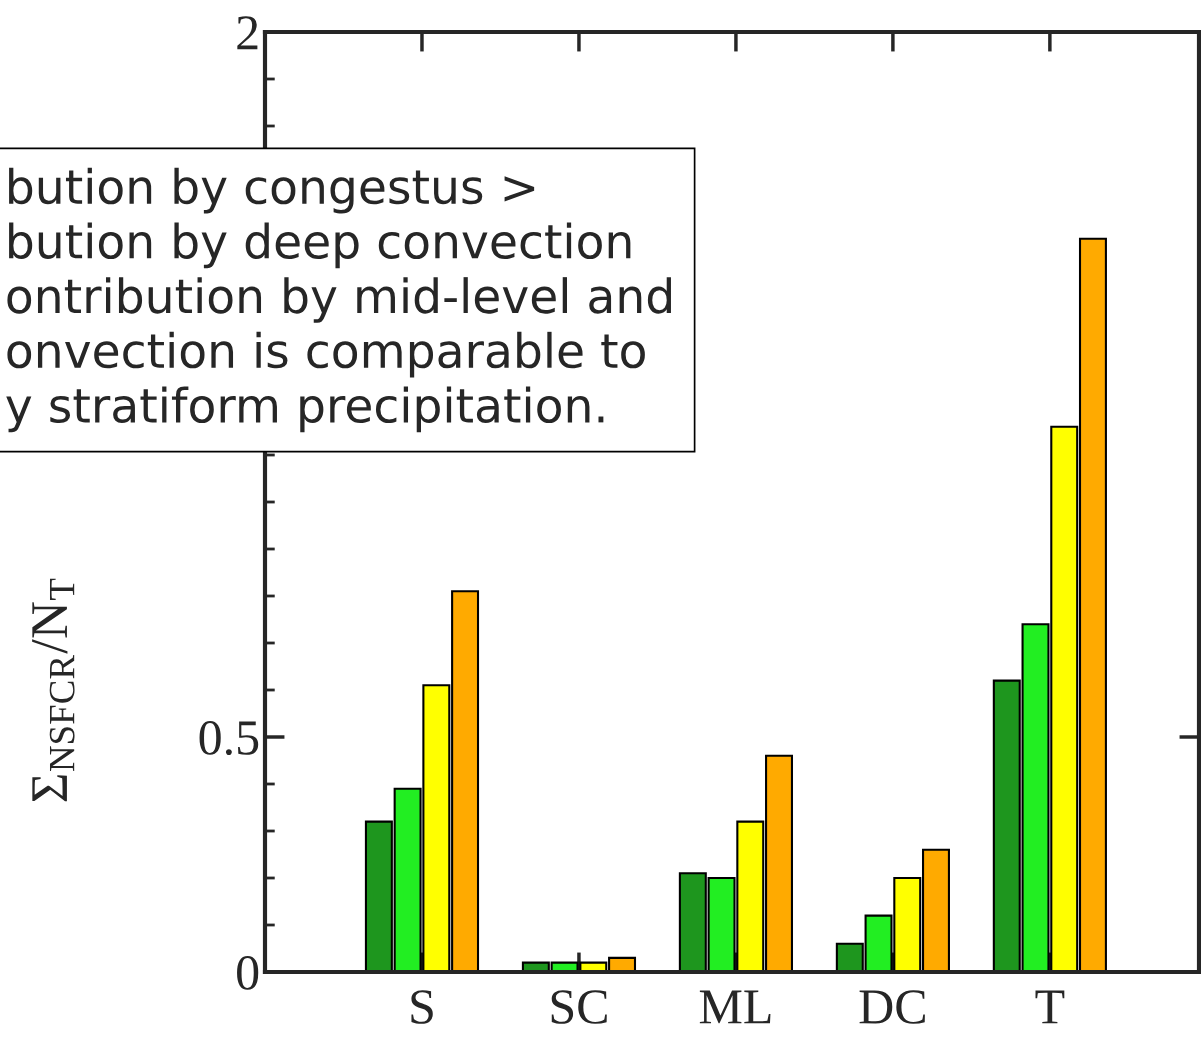  I want to click on y-axis-title: Σ$_{NSFCR}$/N$_{T}$, so click(53, 690).